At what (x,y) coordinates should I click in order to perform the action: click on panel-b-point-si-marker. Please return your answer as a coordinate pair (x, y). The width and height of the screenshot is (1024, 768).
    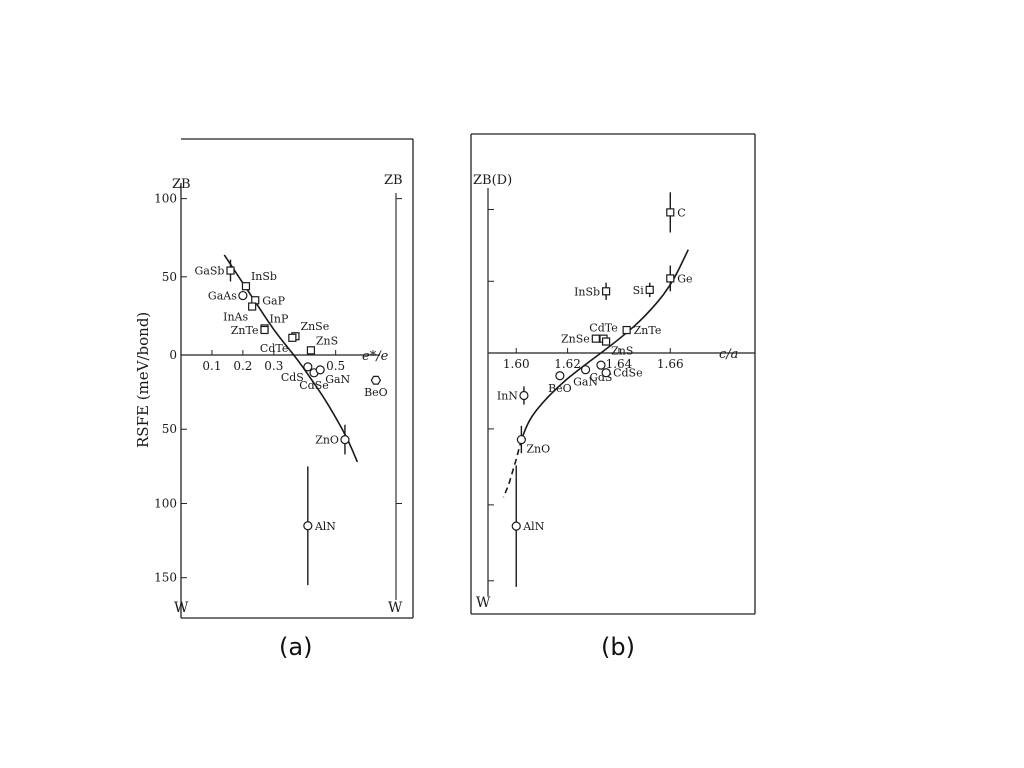
    Looking at the image, I should click on (649, 289).